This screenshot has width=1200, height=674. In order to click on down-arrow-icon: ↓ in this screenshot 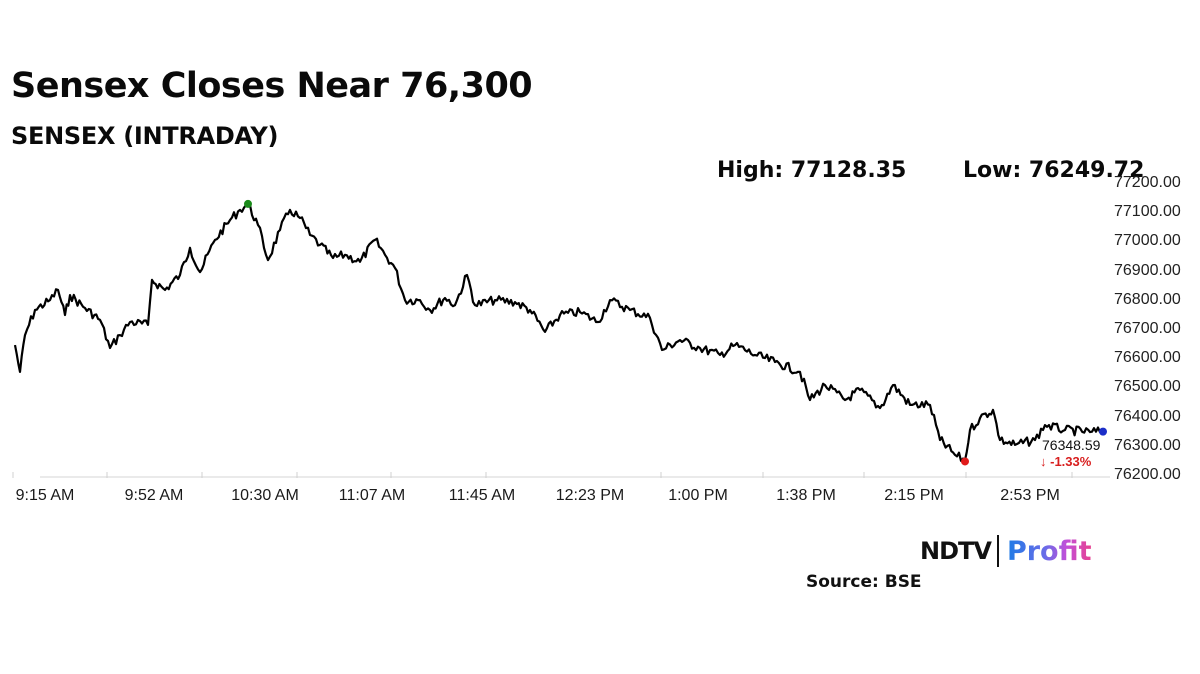, I will do `click(1043, 461)`.